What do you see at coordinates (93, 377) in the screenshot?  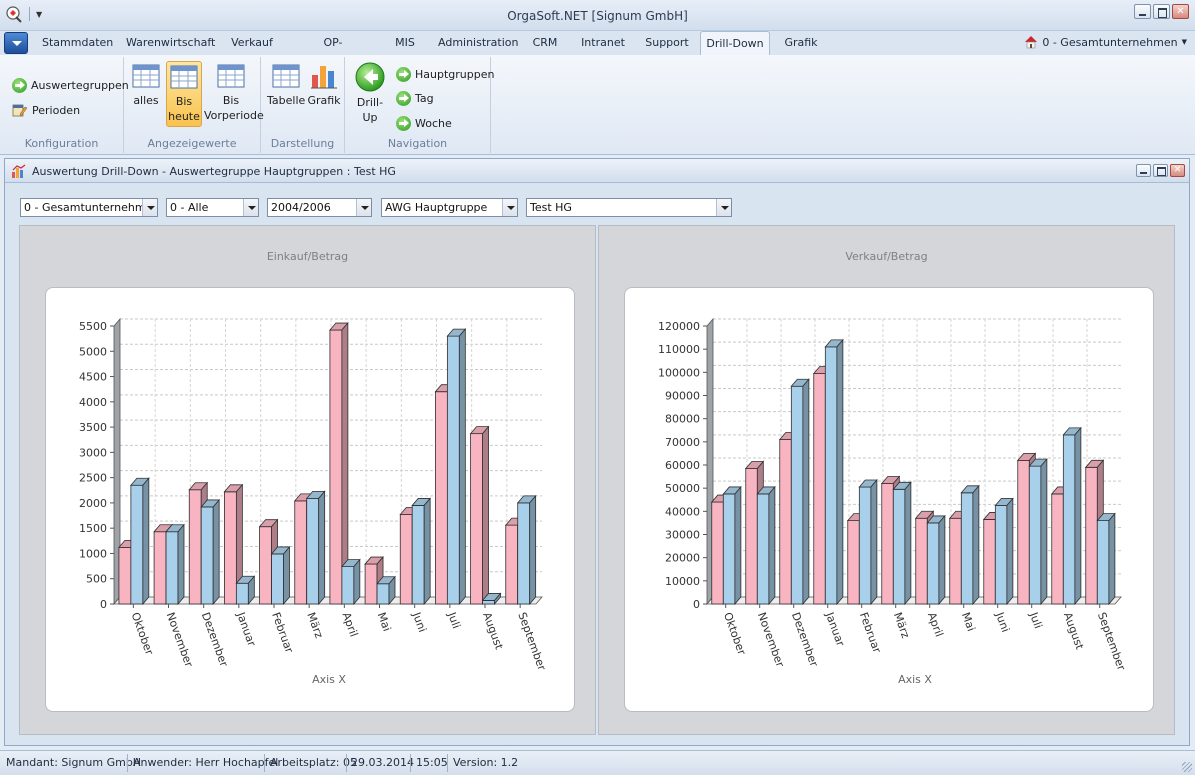 I see `y-tick-label: 4500` at bounding box center [93, 377].